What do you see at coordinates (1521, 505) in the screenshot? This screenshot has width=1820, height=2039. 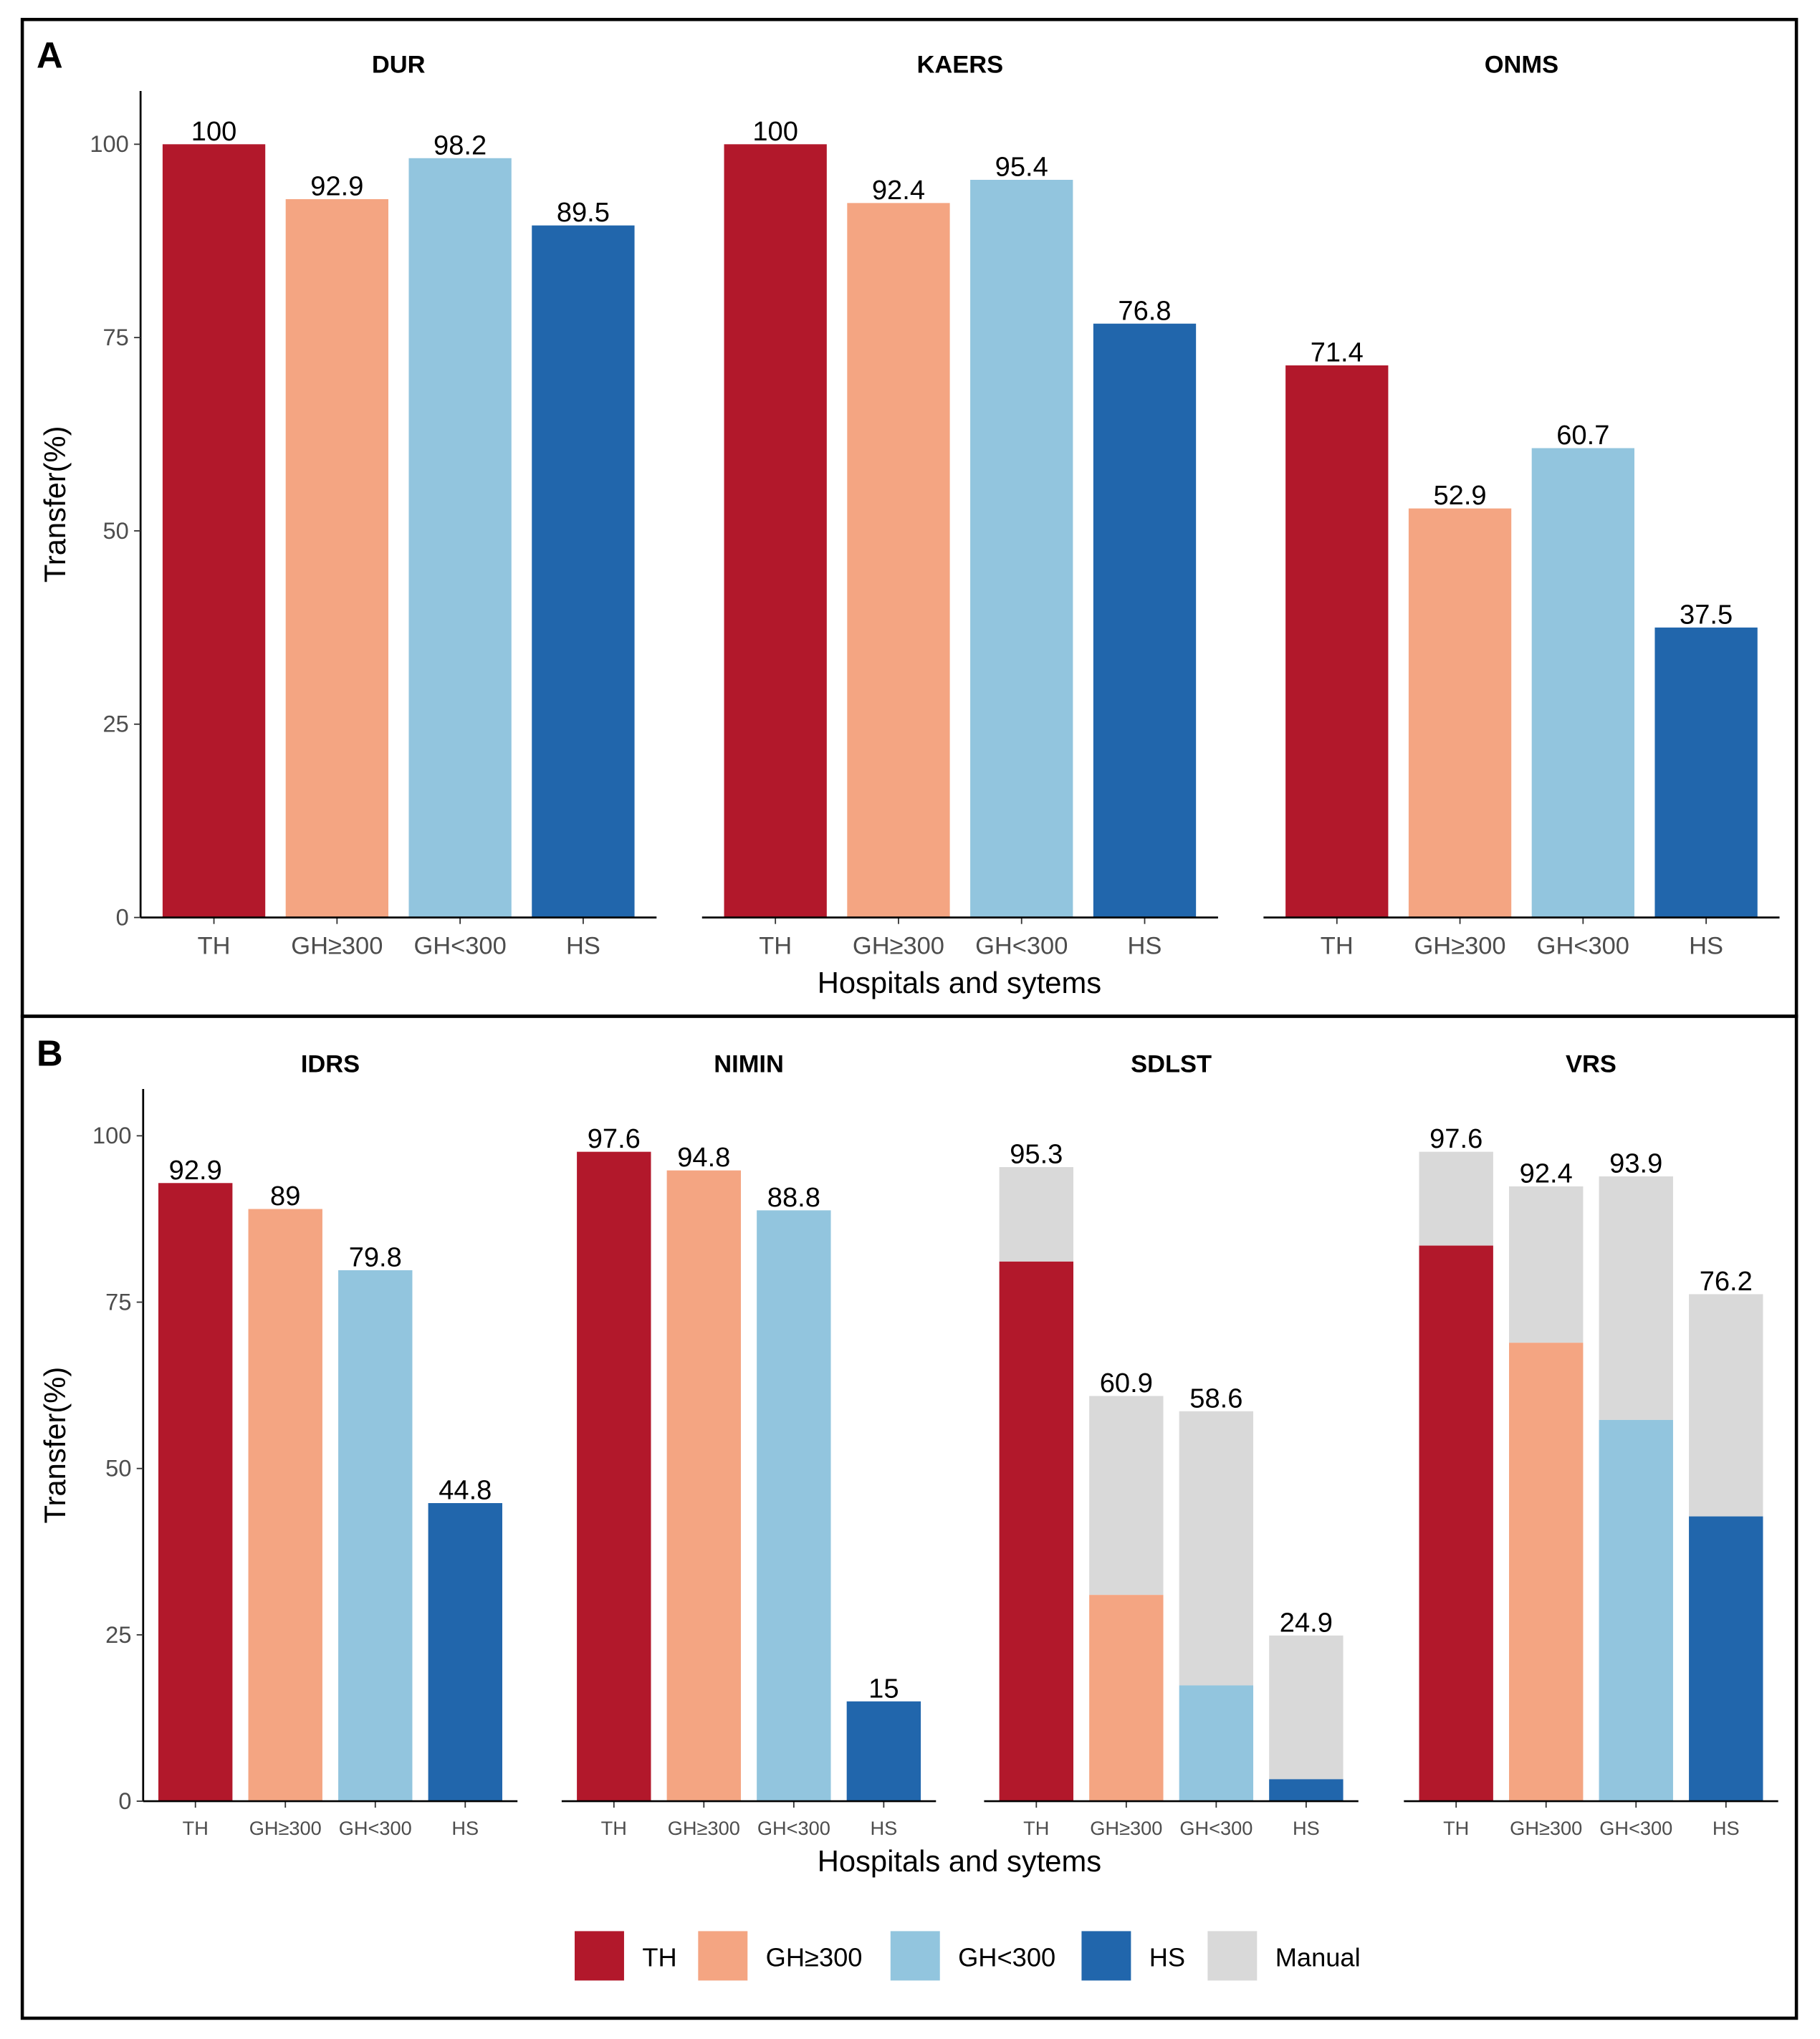 I see `facet-onms: ONMS 71.4 TH 52.9 GH≥300 60.7 GH<300 37.5 HS` at bounding box center [1521, 505].